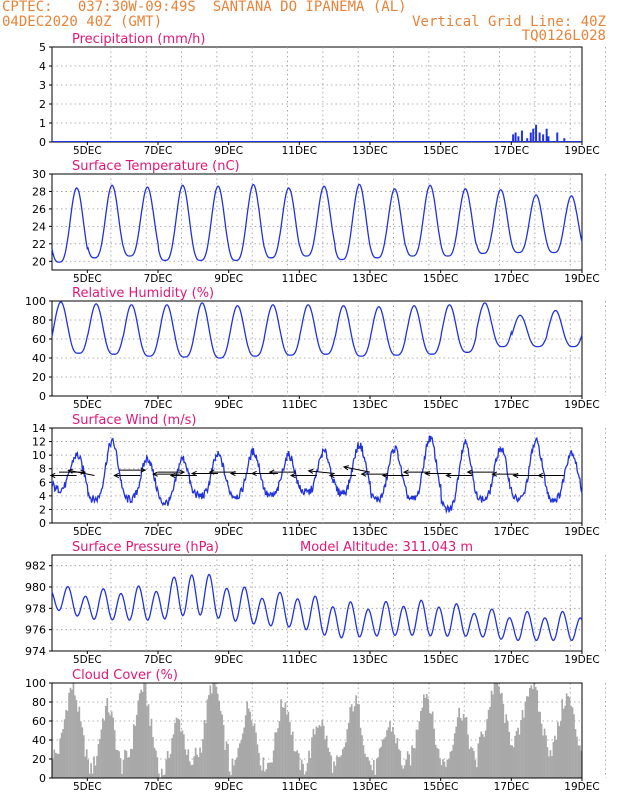 Image resolution: width=618 pixels, height=800 pixels. I want to click on y-tick-label: 6, so click(42, 482).